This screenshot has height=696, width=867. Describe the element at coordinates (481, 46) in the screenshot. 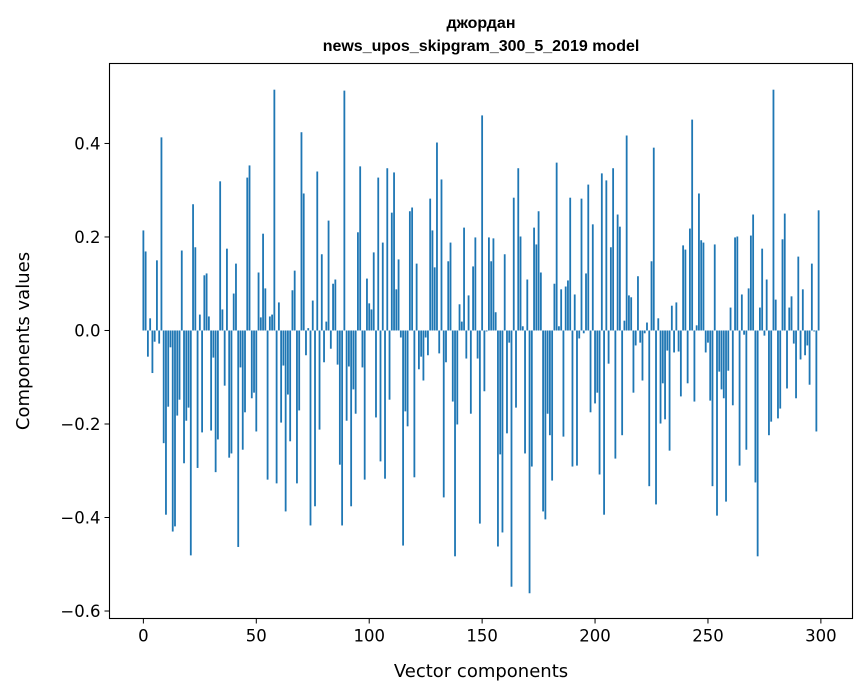

I see `chart-subtitle: news_upos_skipgram_300_5_2019 model` at that location.